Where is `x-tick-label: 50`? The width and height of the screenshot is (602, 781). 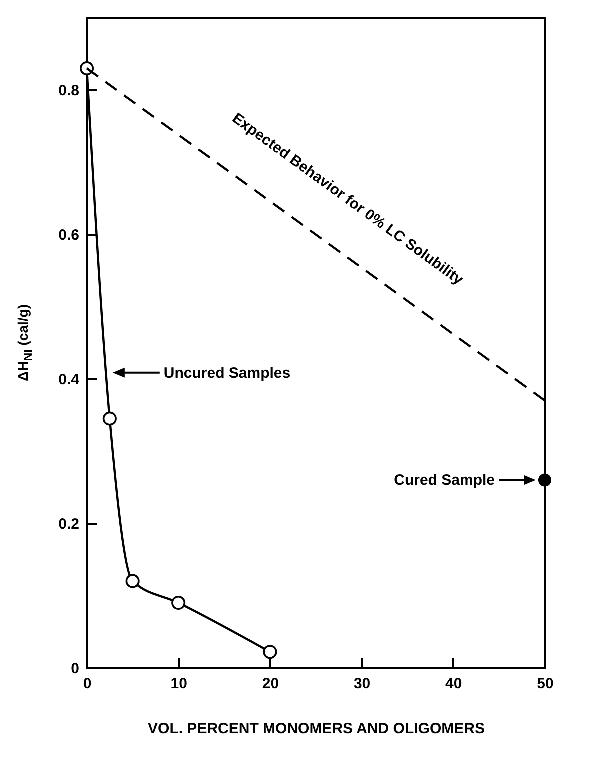
x-tick-label: 50 is located at coordinates (545, 684).